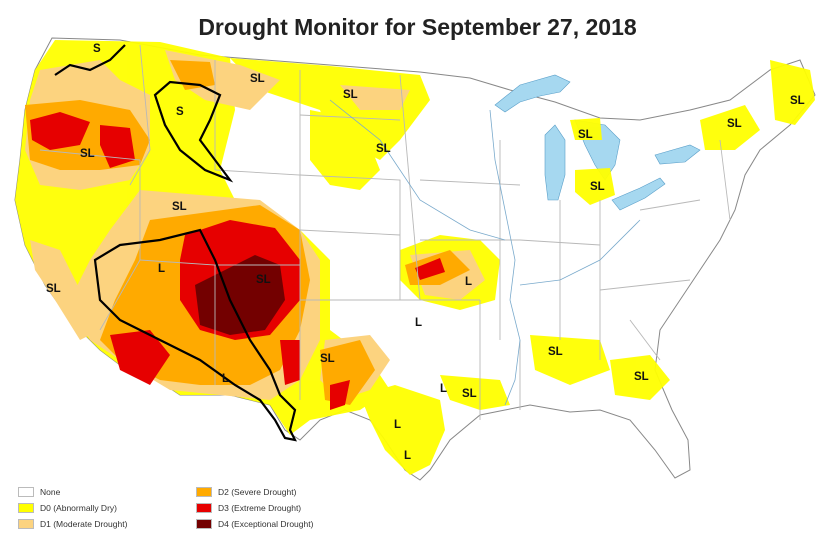 The width and height of the screenshot is (835, 549). I want to click on d0-dakotas, so click(345, 150).